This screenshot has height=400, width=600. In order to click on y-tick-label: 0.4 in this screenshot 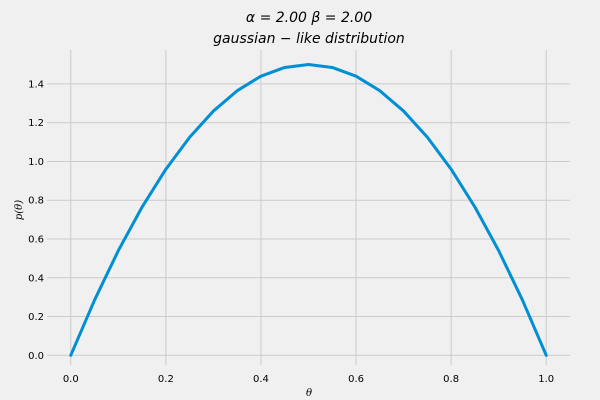, I will do `click(36, 278)`.